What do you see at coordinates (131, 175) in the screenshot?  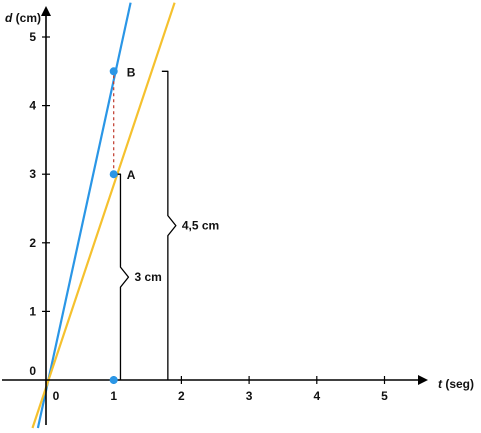 I see `point-label-A: A` at bounding box center [131, 175].